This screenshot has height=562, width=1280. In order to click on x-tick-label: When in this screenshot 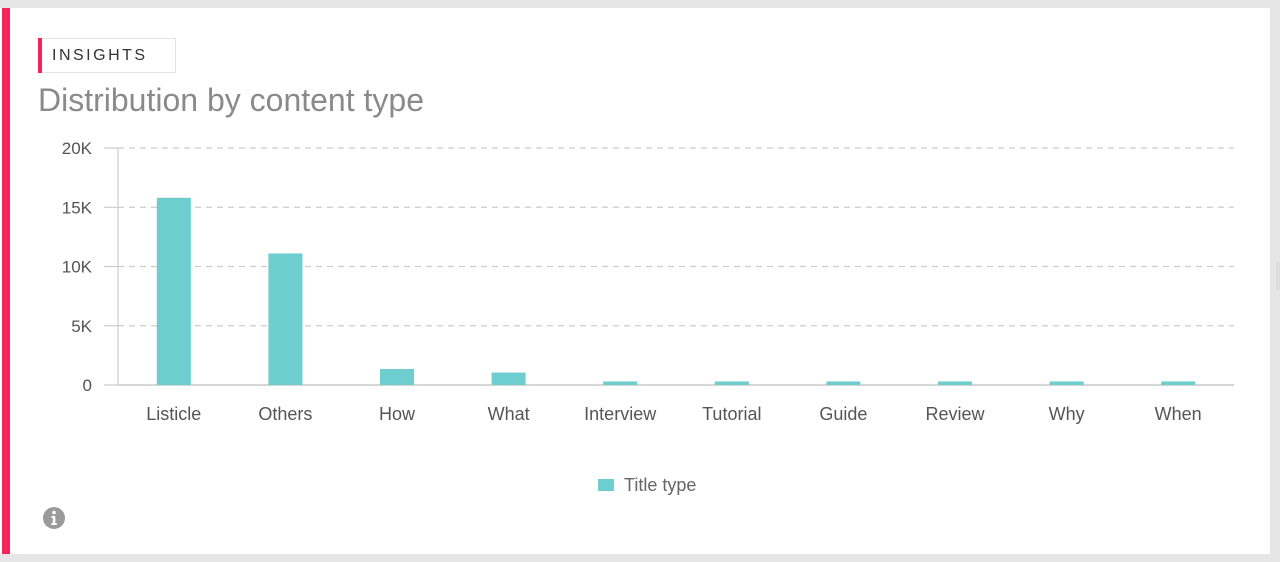, I will do `click(1178, 414)`.